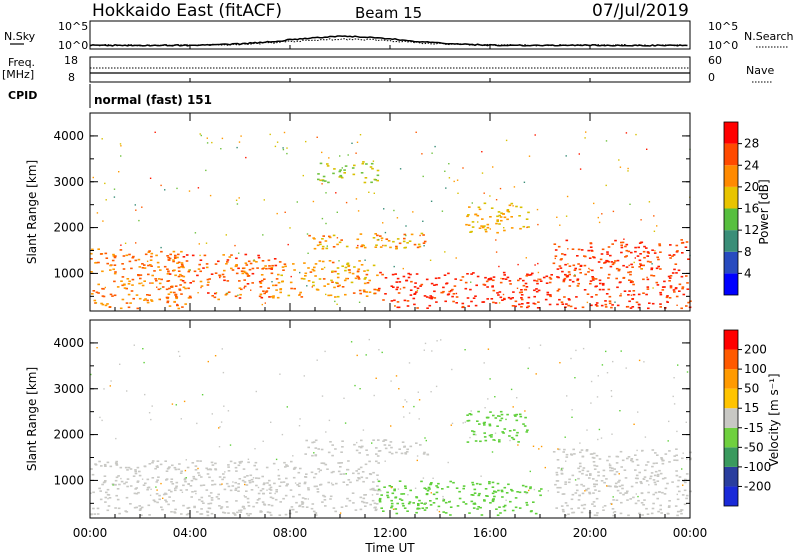 Image resolution: width=800 pixels, height=554 pixels. What do you see at coordinates (723, 26) in the screenshot?
I see `nsearch-tick-top: 10^5` at bounding box center [723, 26].